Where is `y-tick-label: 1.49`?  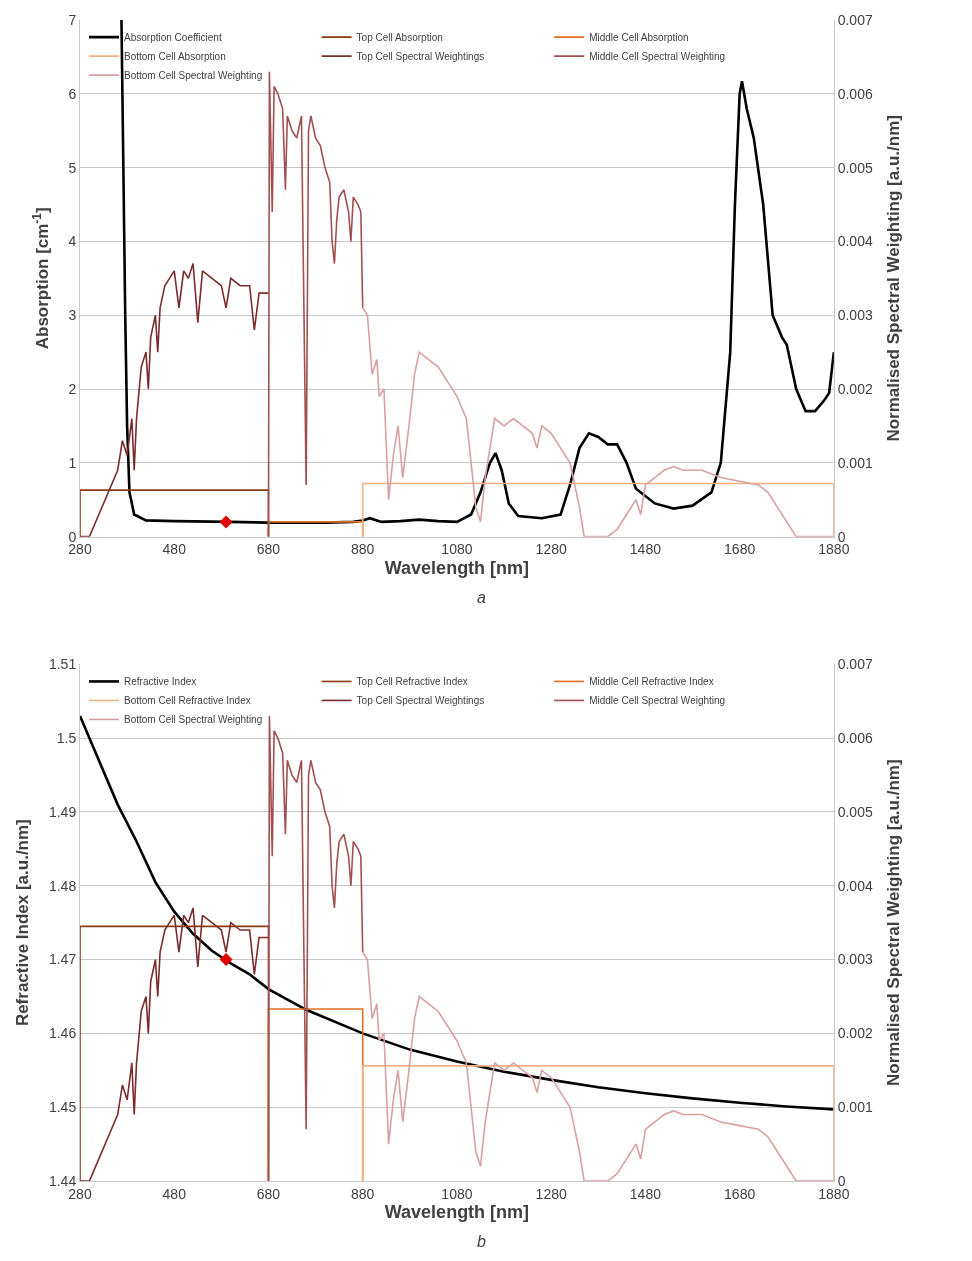 y-tick-label: 1.49 is located at coordinates (62, 811).